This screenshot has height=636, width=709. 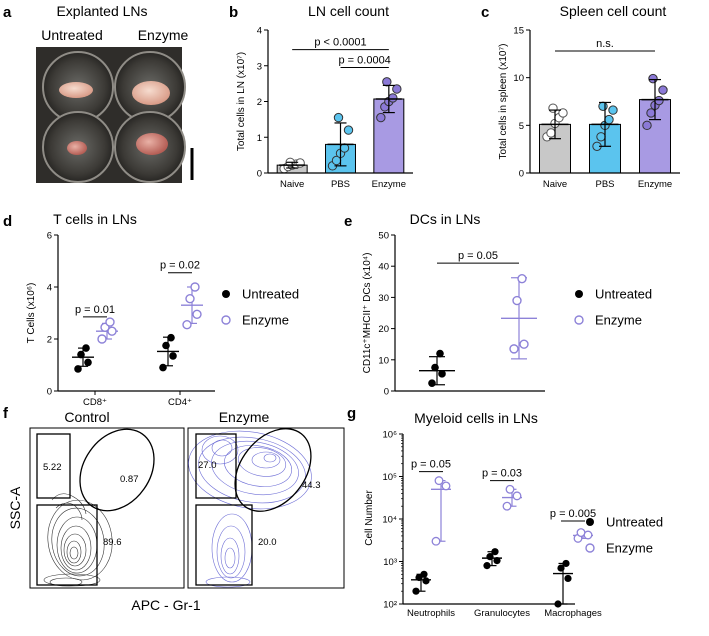 What do you see at coordinates (265, 320) in the screenshot?
I see `d-legend-enzyme-label: Enzyme` at bounding box center [265, 320].